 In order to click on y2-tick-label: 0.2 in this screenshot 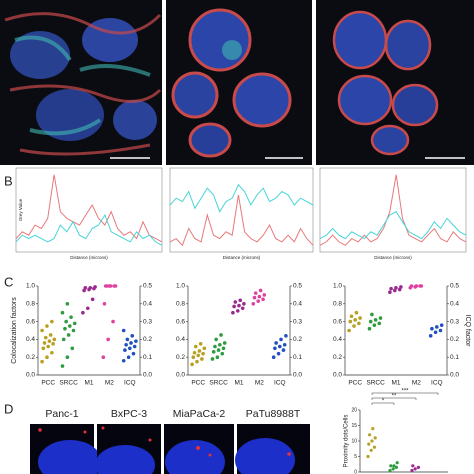, I will do `click(454, 339)`.